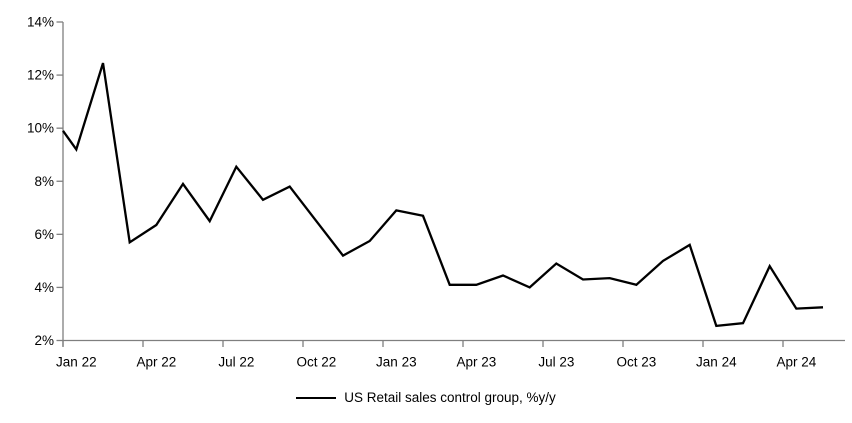  Describe the element at coordinates (316, 397) in the screenshot. I see `legend-line-marker` at that location.